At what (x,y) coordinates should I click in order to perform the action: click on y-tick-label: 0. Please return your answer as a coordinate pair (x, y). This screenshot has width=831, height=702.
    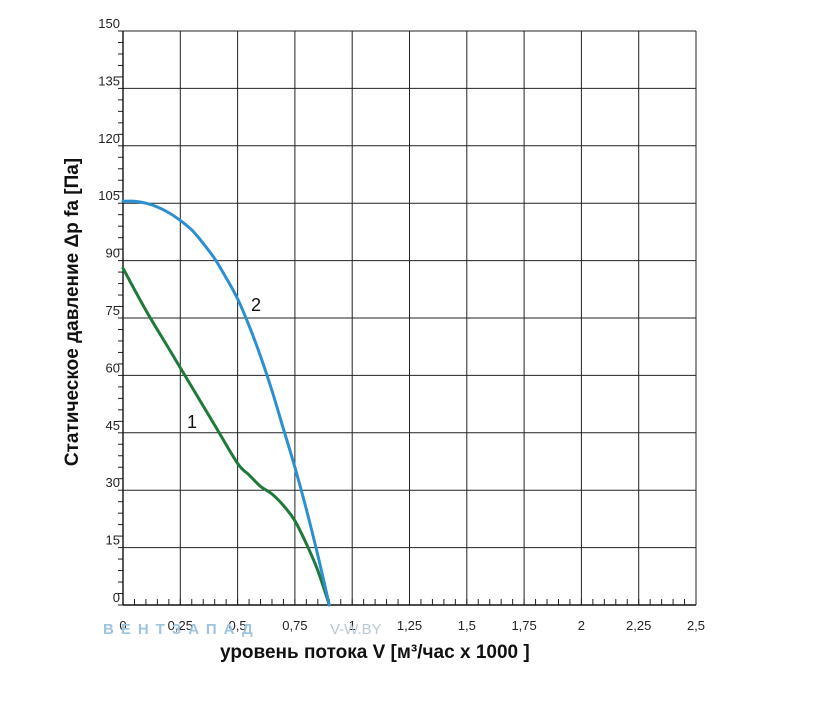
    Looking at the image, I should click on (116, 597).